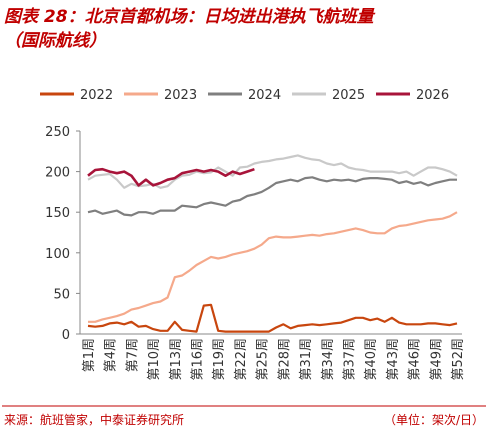  Describe the element at coordinates (94, 419) in the screenshot. I see `source: 来源：航班管家，中泰证券研究所` at that location.